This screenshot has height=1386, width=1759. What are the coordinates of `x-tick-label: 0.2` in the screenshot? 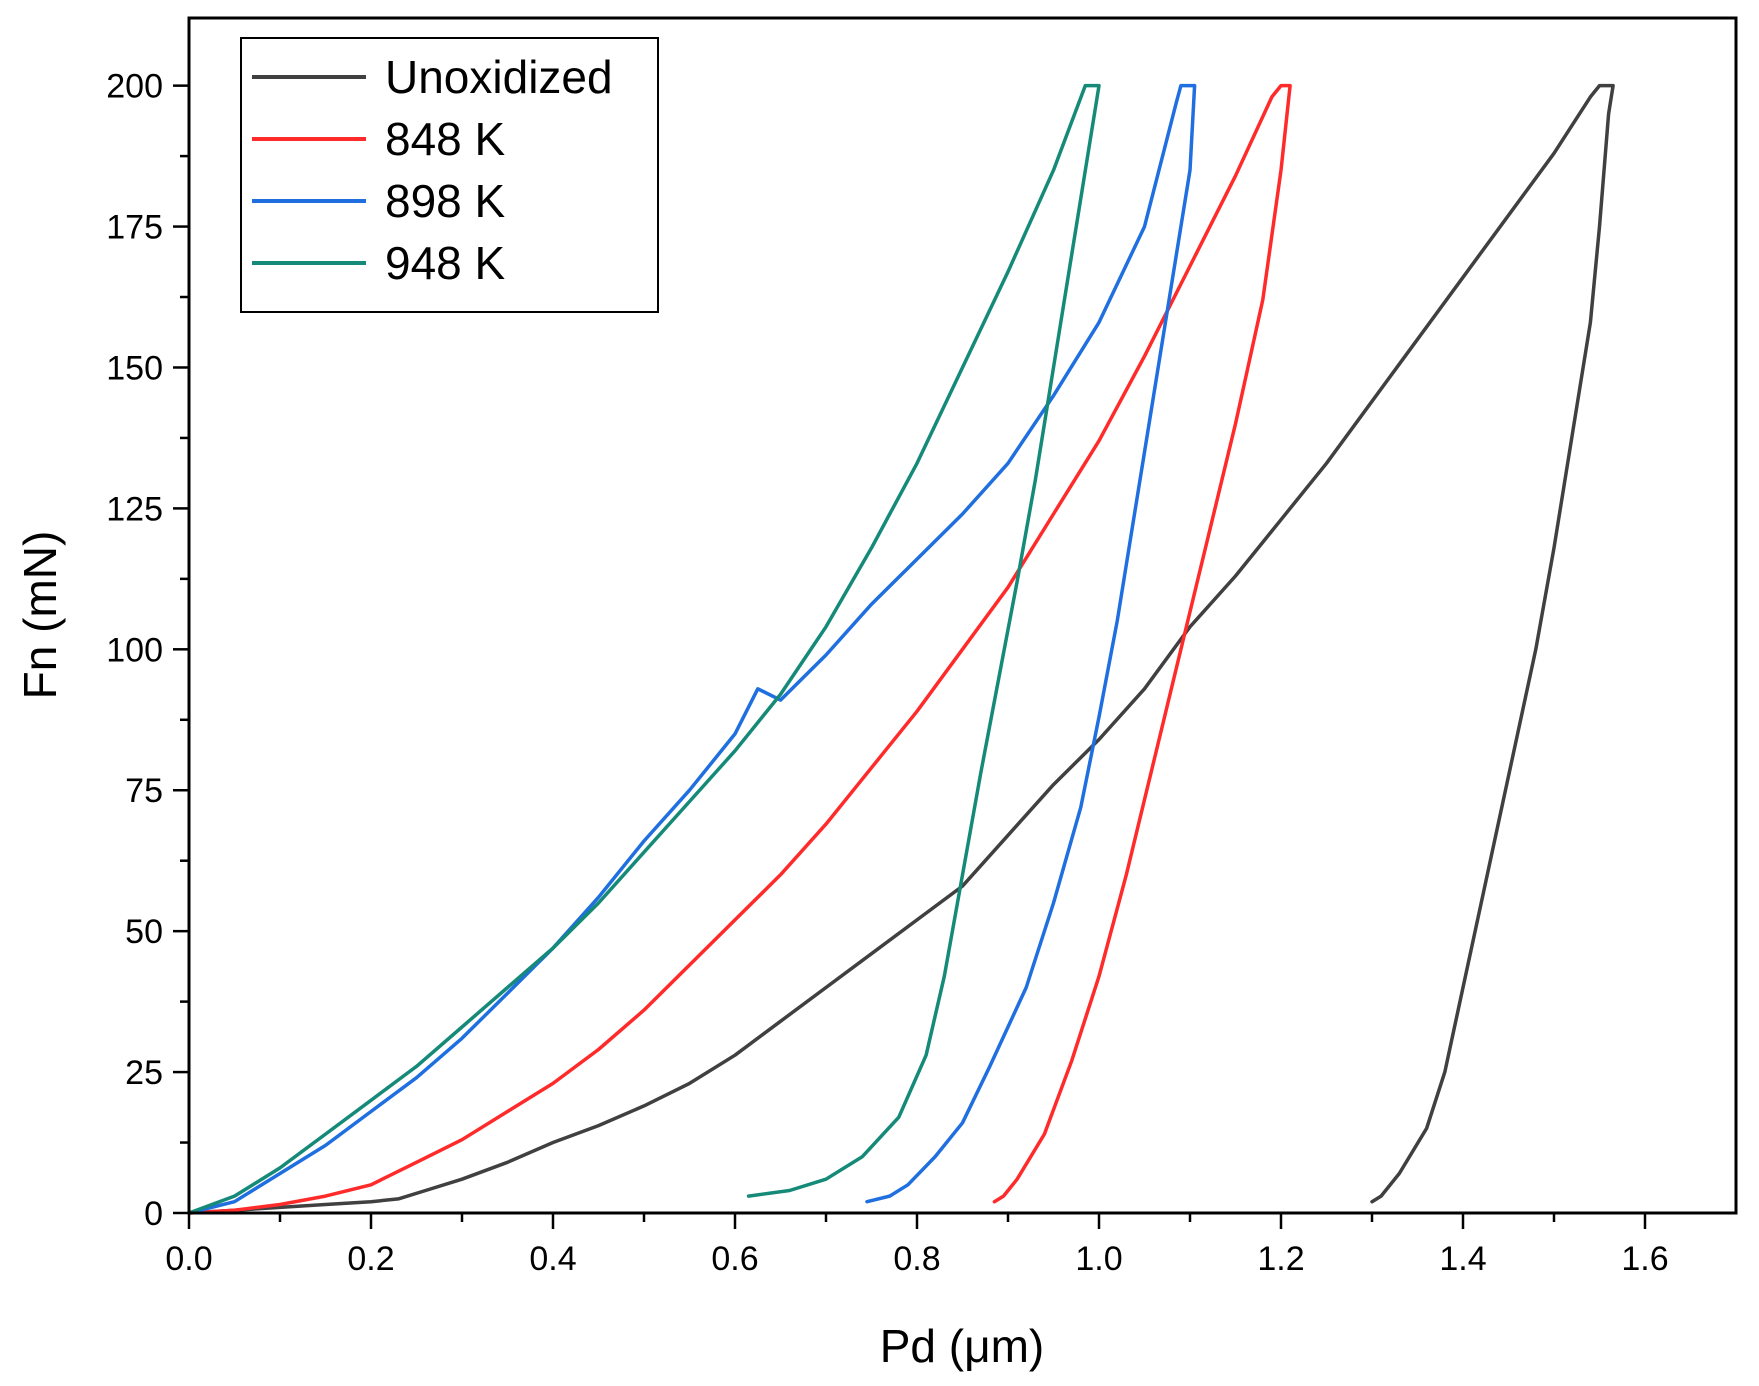 It's located at (370, 1259).